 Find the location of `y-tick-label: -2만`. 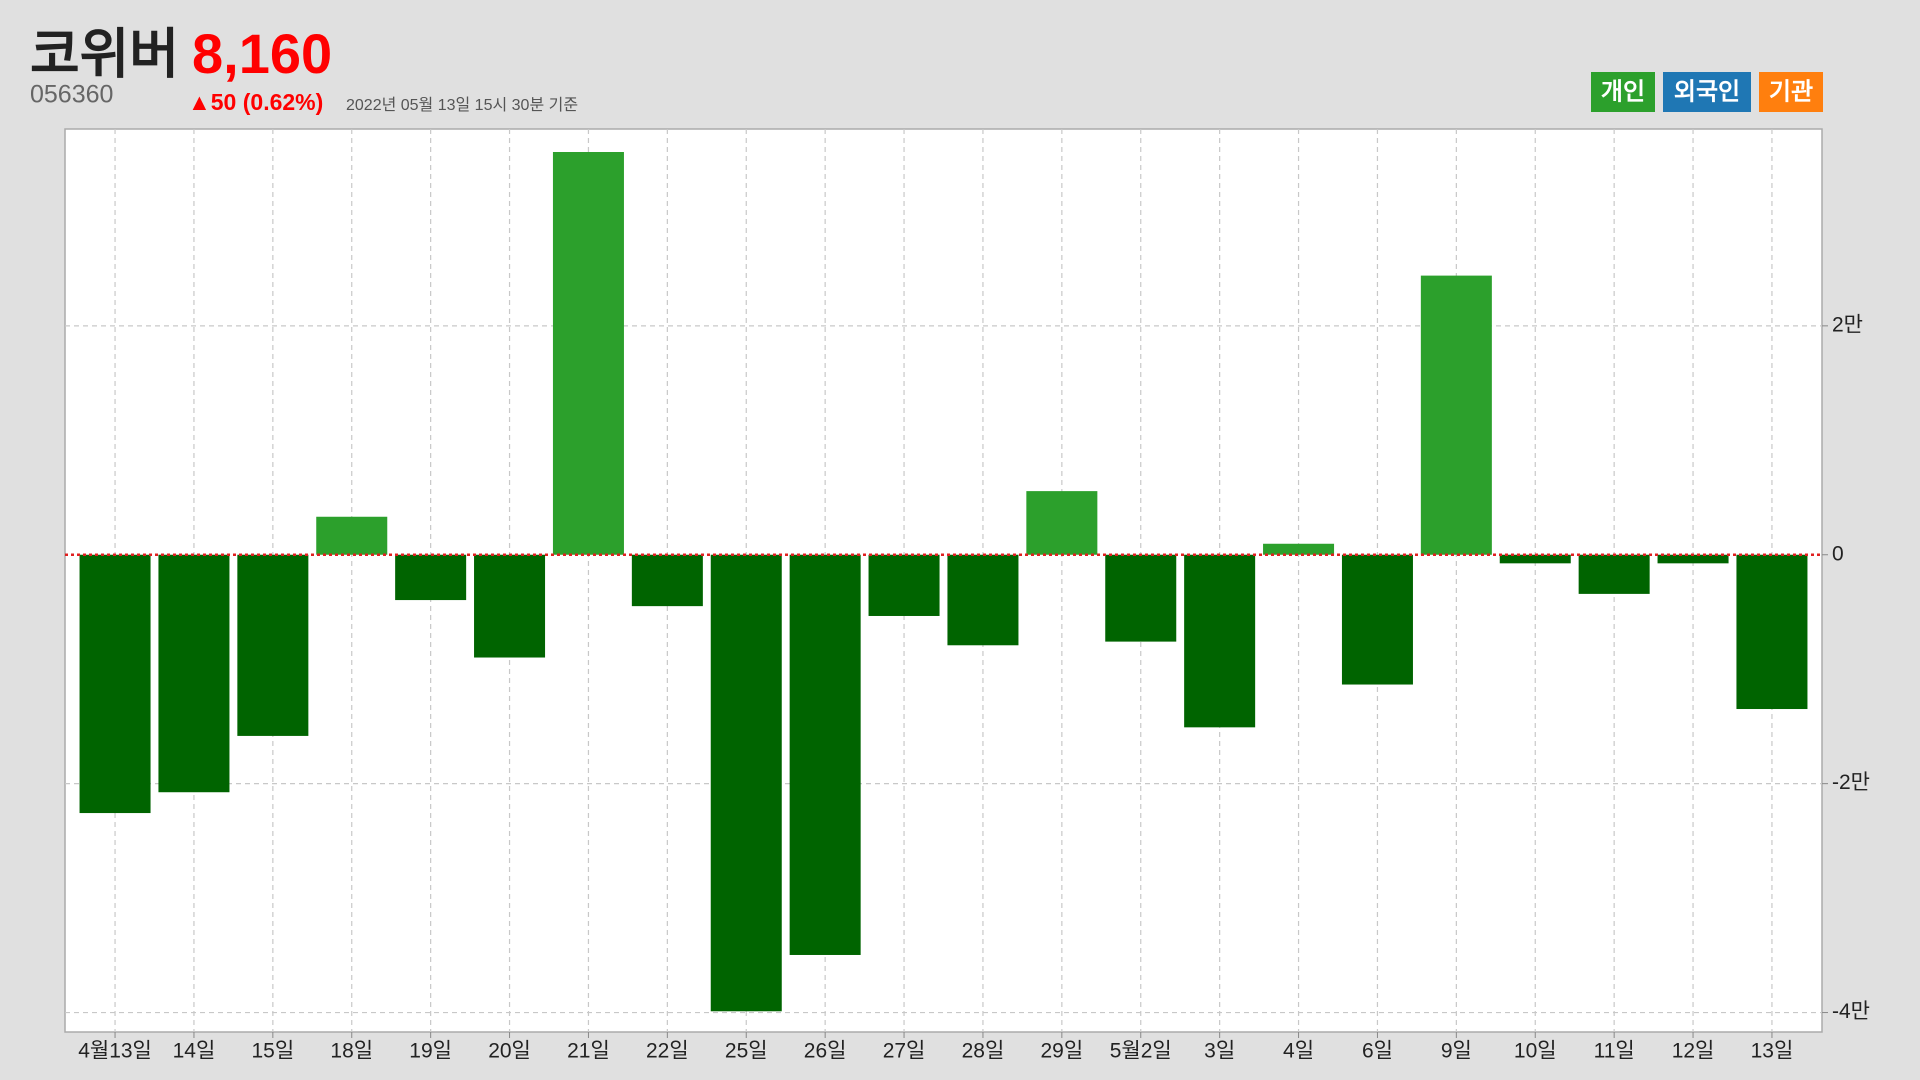

y-tick-label: -2만 is located at coordinates (1851, 782).